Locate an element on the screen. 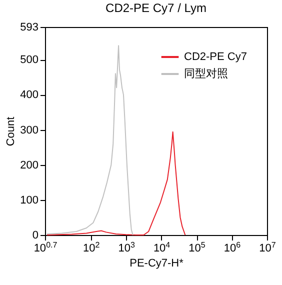 The width and height of the screenshot is (282, 285). y-axis-title: Count is located at coordinates (11, 131).